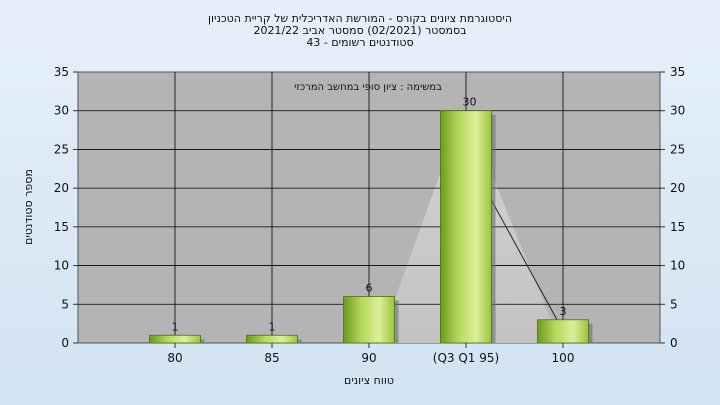 The image size is (720, 405). Describe the element at coordinates (65, 343) in the screenshot. I see `ytick-label-left: 0` at that location.